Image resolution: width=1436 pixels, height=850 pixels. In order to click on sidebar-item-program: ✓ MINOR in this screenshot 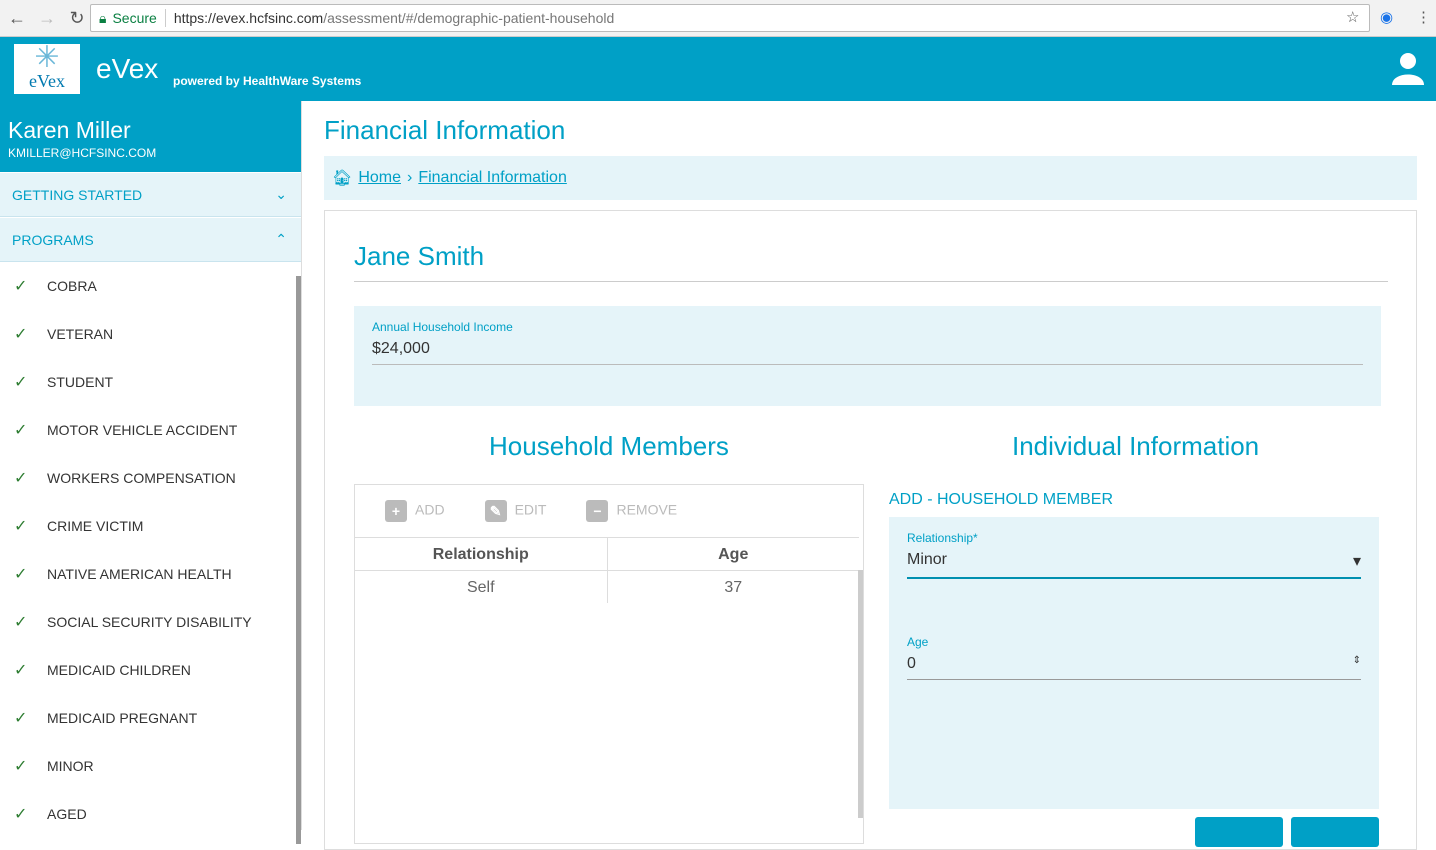, I will do `click(54, 766)`.